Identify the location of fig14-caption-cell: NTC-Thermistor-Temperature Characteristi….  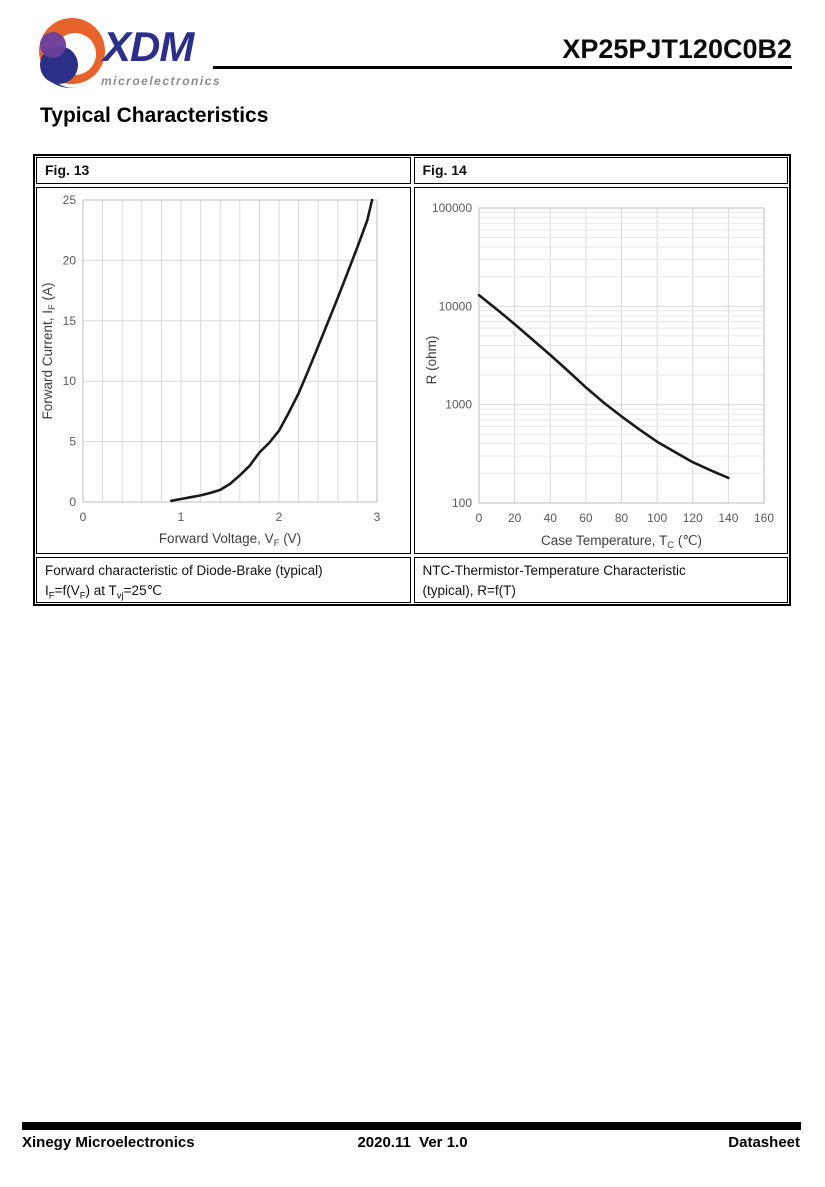
(600, 580).